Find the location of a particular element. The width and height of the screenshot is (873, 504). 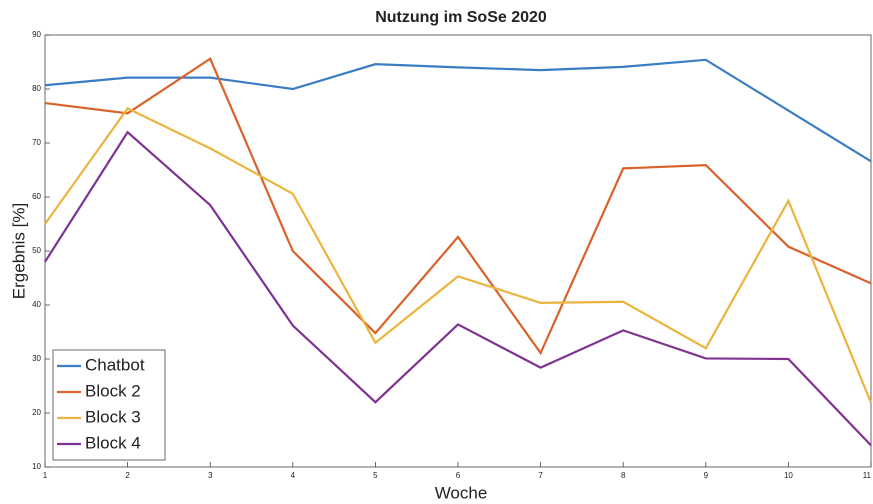

legend-box is located at coordinates (109, 405).